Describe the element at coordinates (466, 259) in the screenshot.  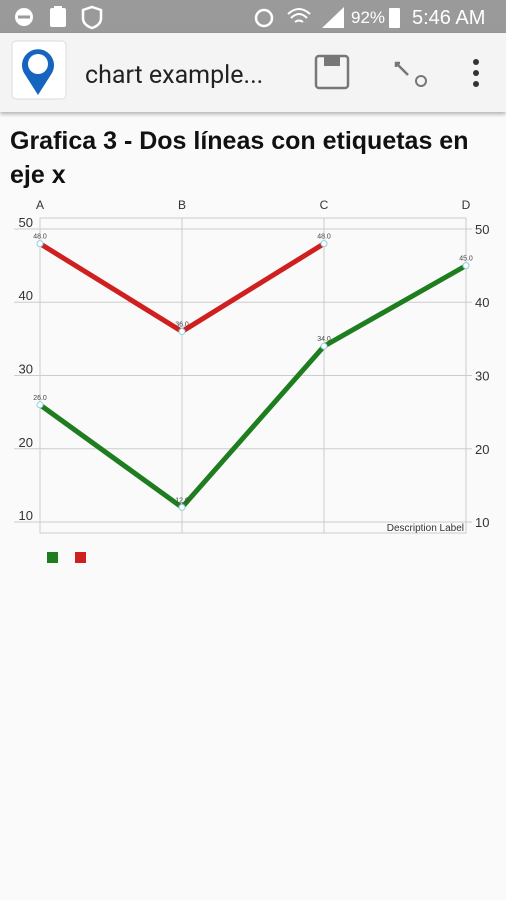
I see `data-label: 45.0` at that location.